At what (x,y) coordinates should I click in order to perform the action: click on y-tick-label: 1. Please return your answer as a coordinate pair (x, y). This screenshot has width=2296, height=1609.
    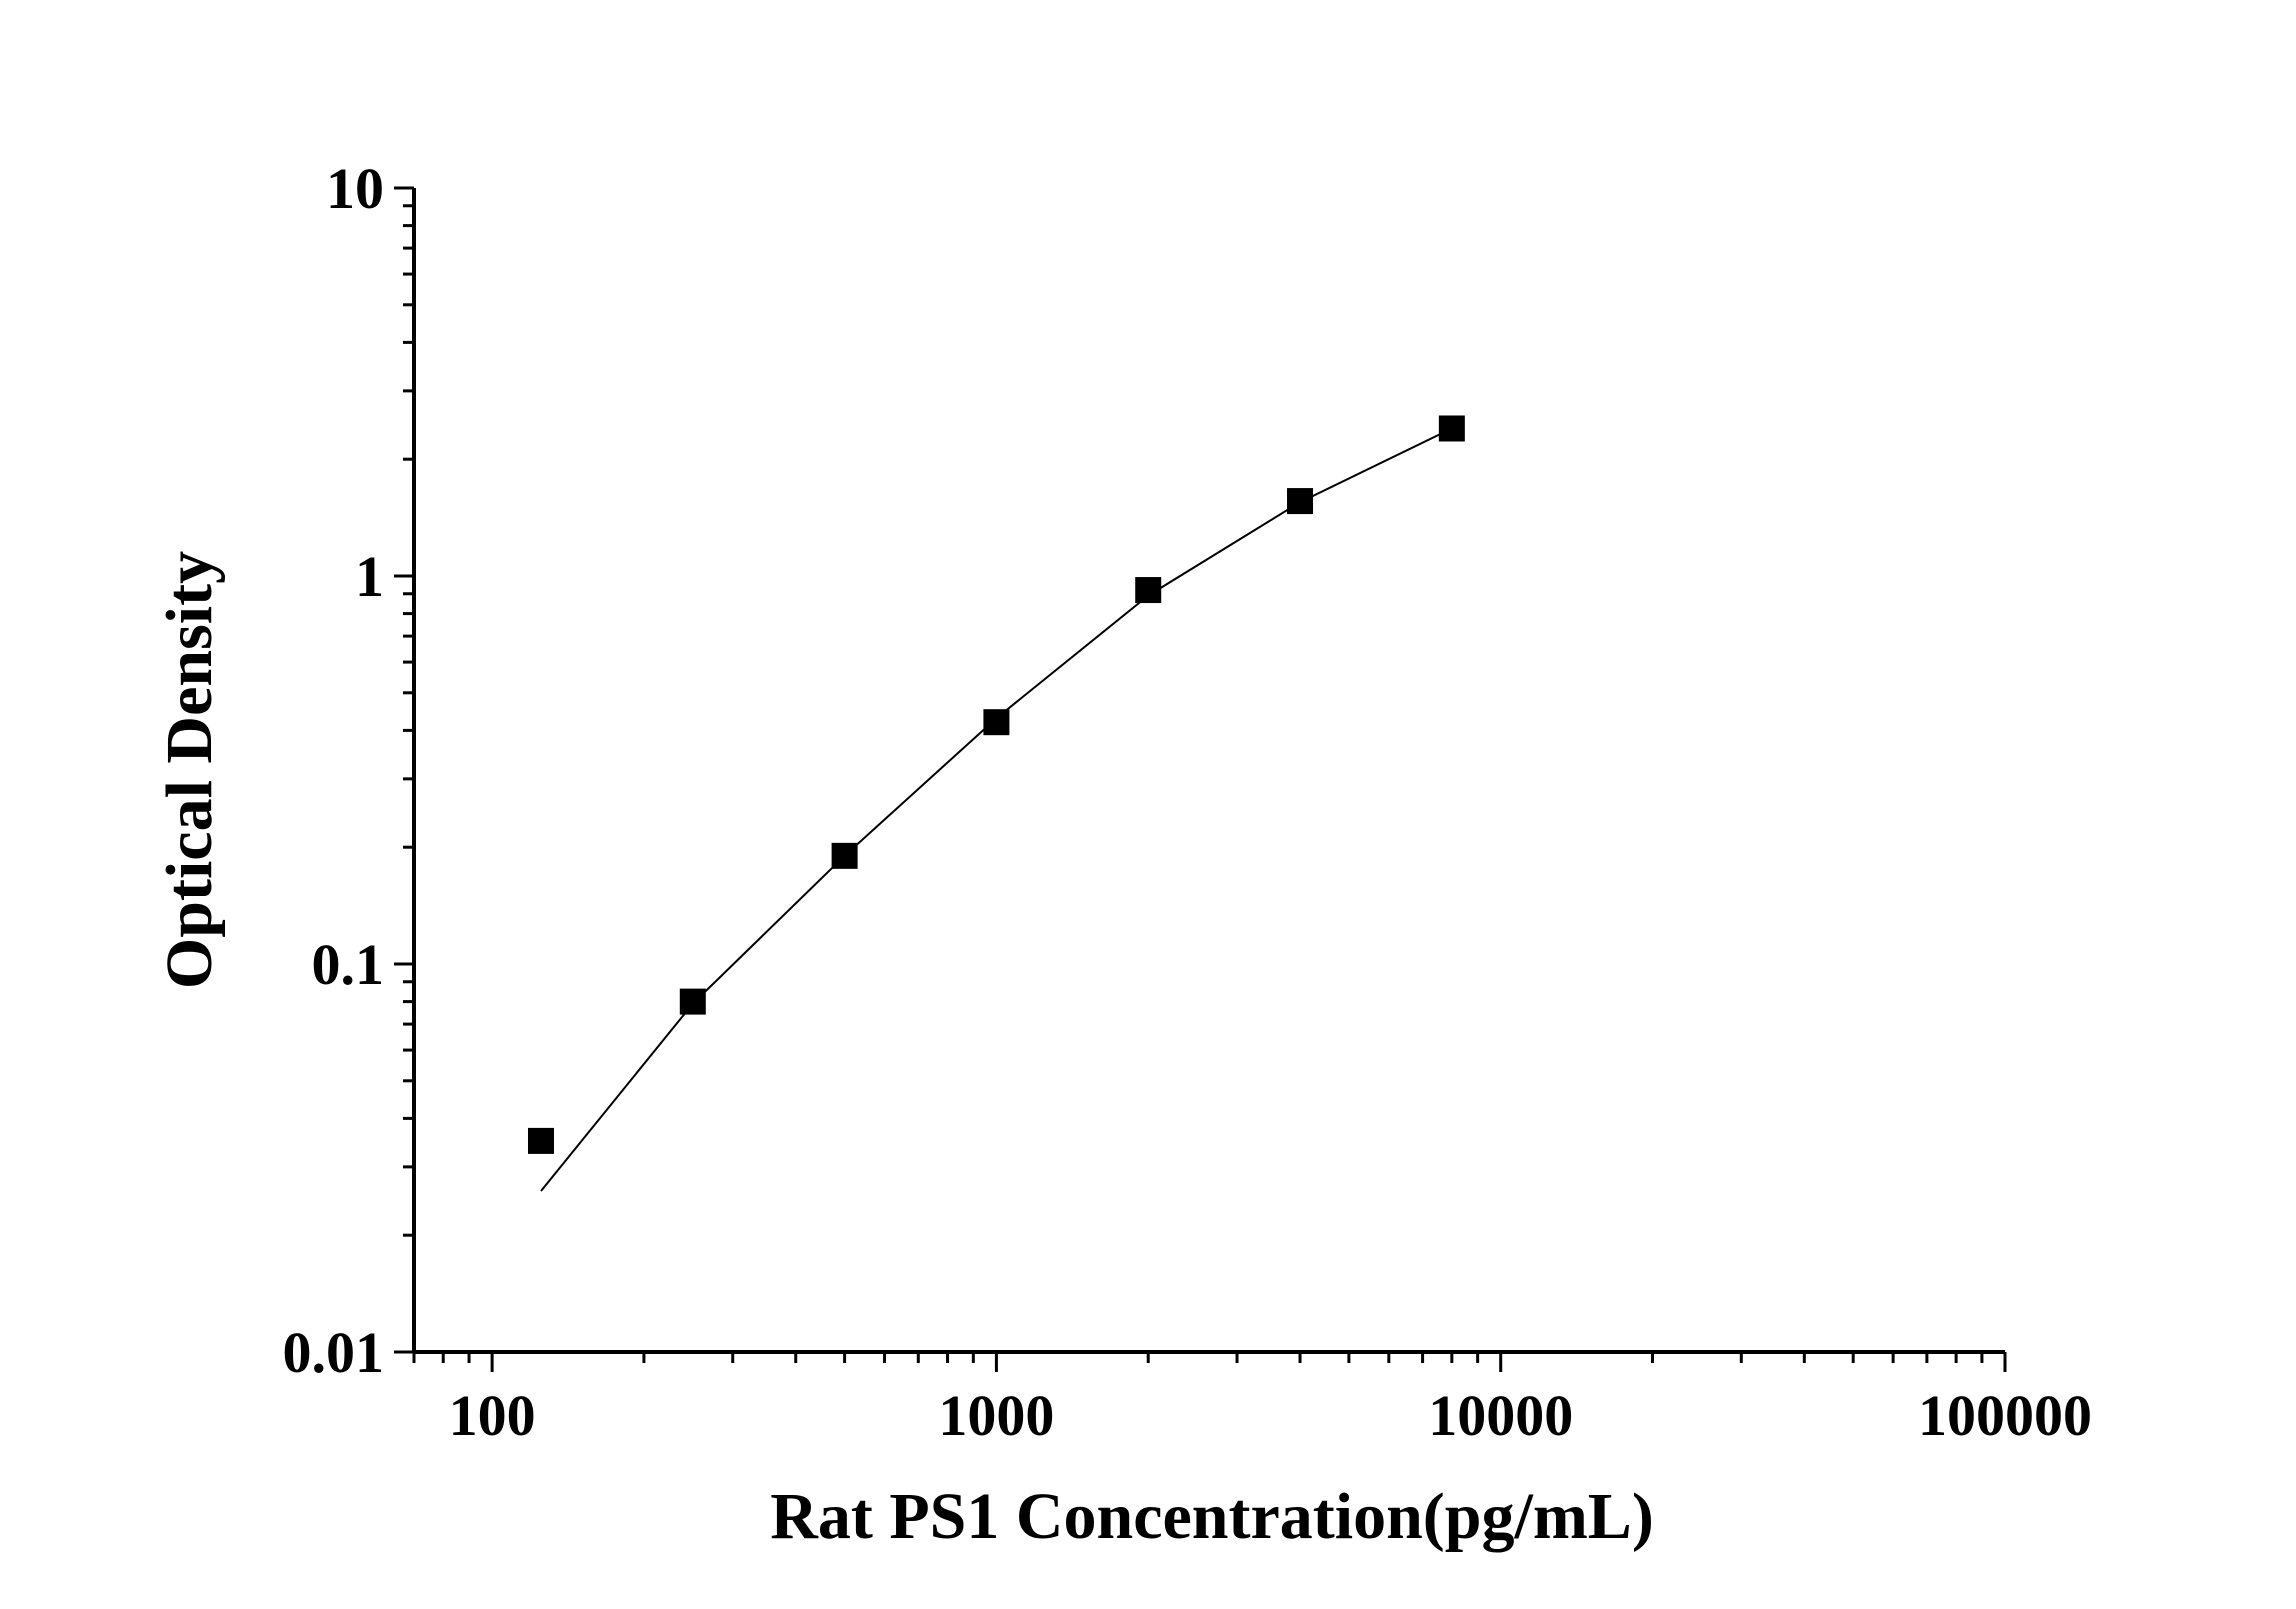
    Looking at the image, I should click on (369, 576).